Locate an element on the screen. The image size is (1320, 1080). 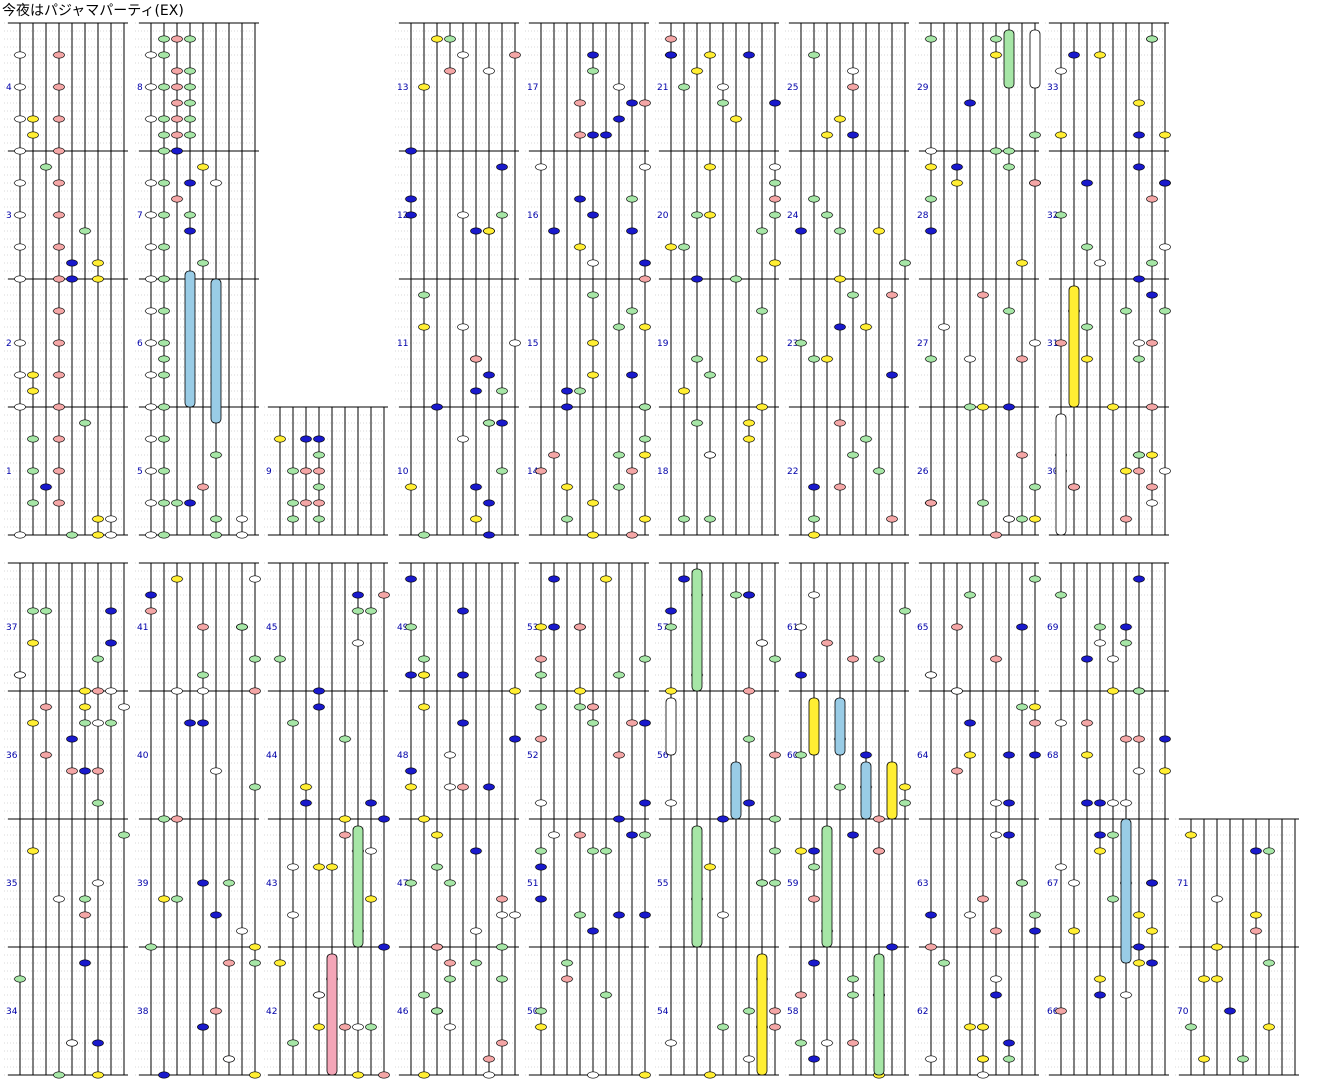
measure-number: 41 is located at coordinates (142, 628).